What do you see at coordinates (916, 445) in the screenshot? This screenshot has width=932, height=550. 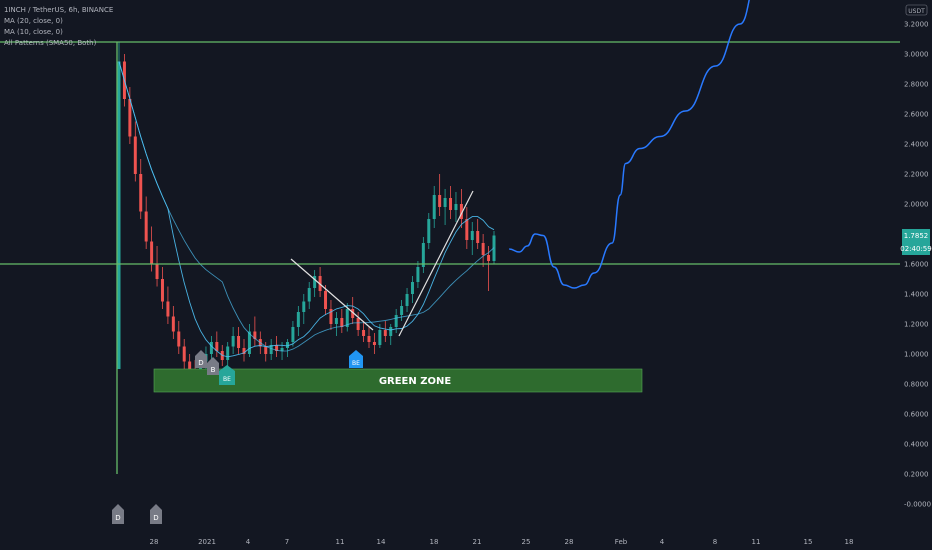 I see `y-tick-label: 0.4000` at bounding box center [916, 445].